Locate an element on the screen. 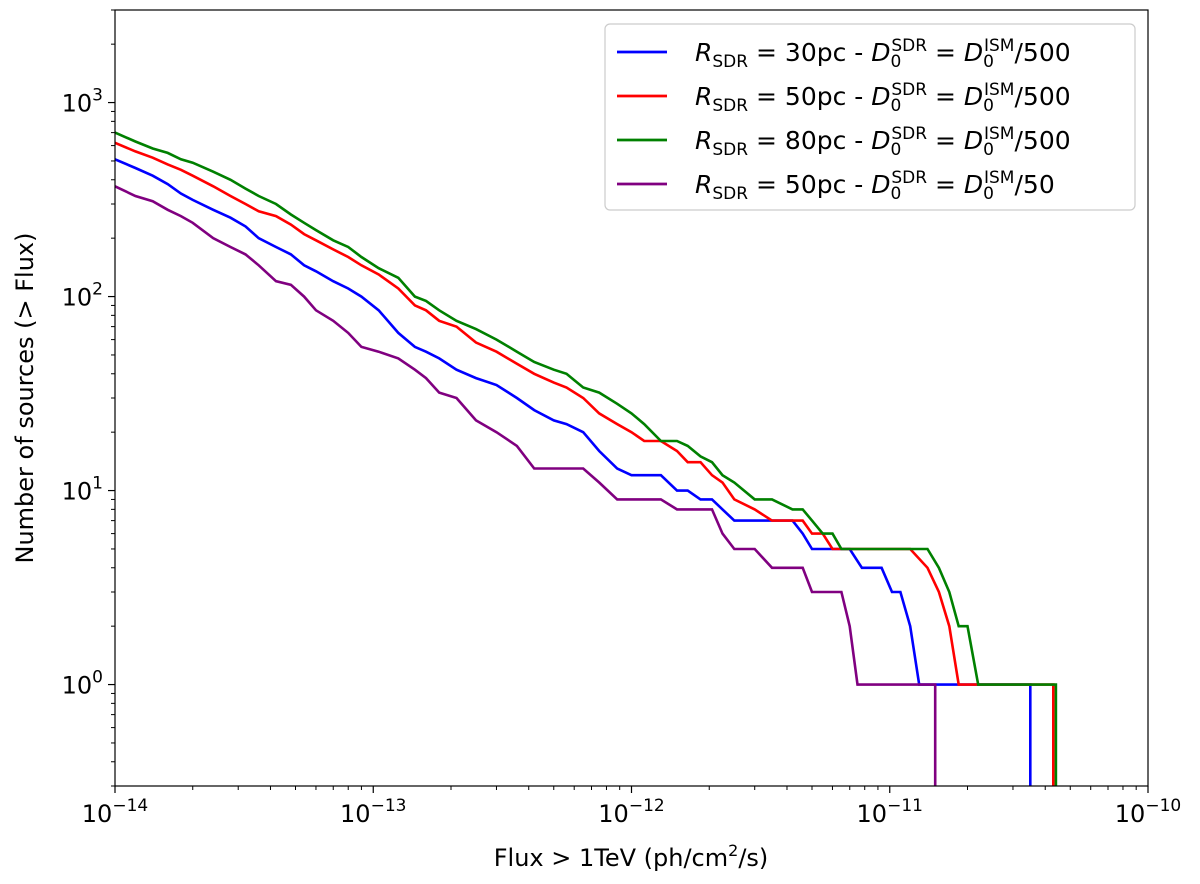 The width and height of the screenshot is (1200, 884). y-tick-label-3: 10² is located at coordinates (82, 296).